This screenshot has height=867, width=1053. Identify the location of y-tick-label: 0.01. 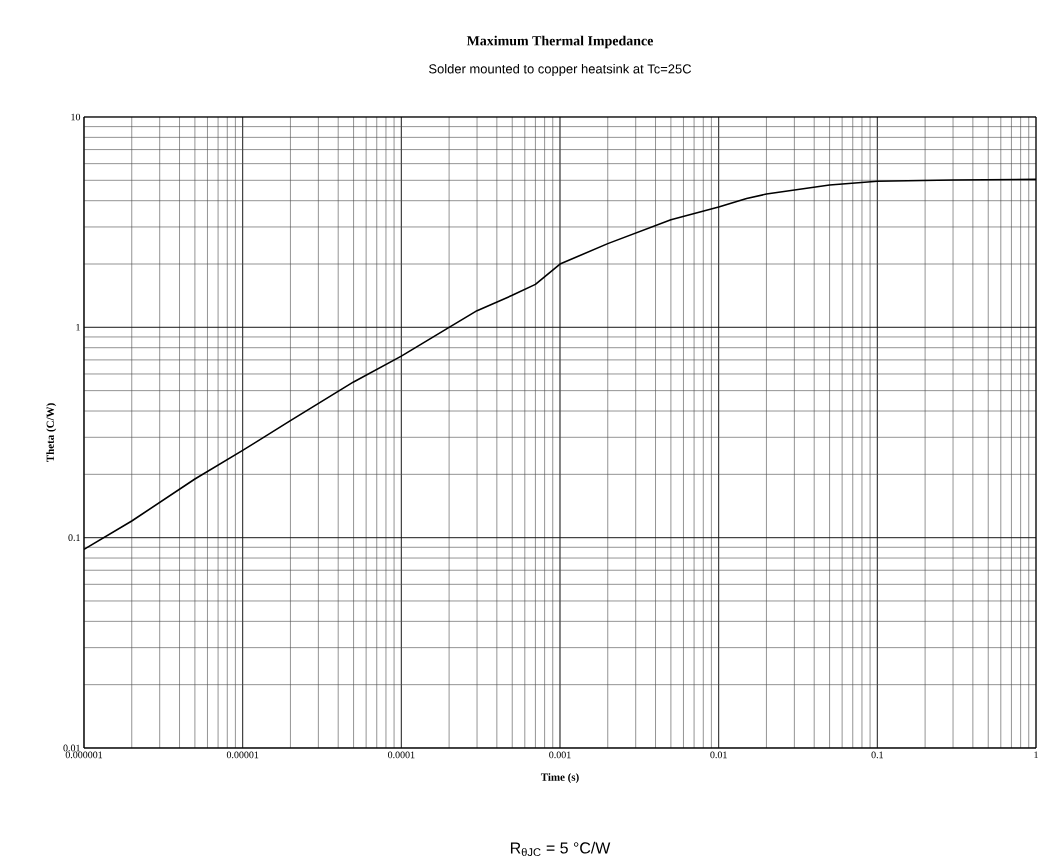
(71, 748).